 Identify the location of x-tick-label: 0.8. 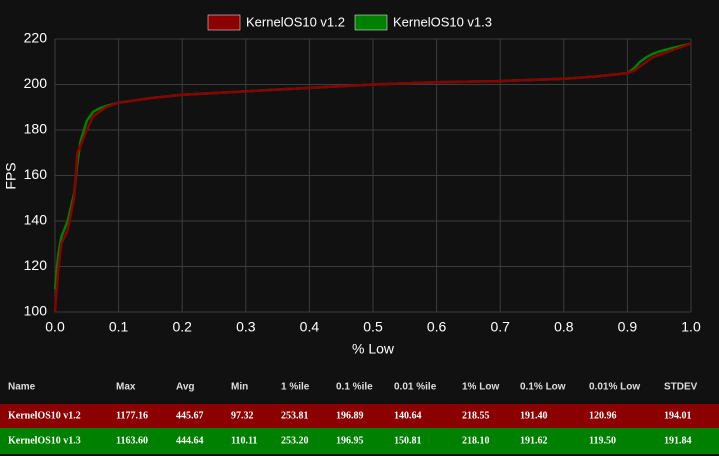
(564, 327).